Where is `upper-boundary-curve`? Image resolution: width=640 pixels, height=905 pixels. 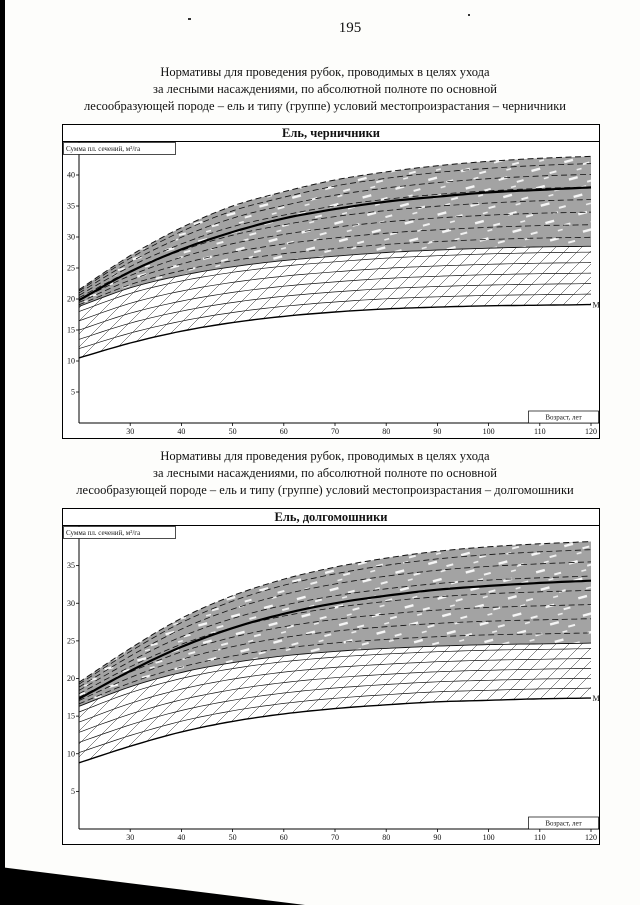
upper-boundary-curve is located at coordinates (335, 223).